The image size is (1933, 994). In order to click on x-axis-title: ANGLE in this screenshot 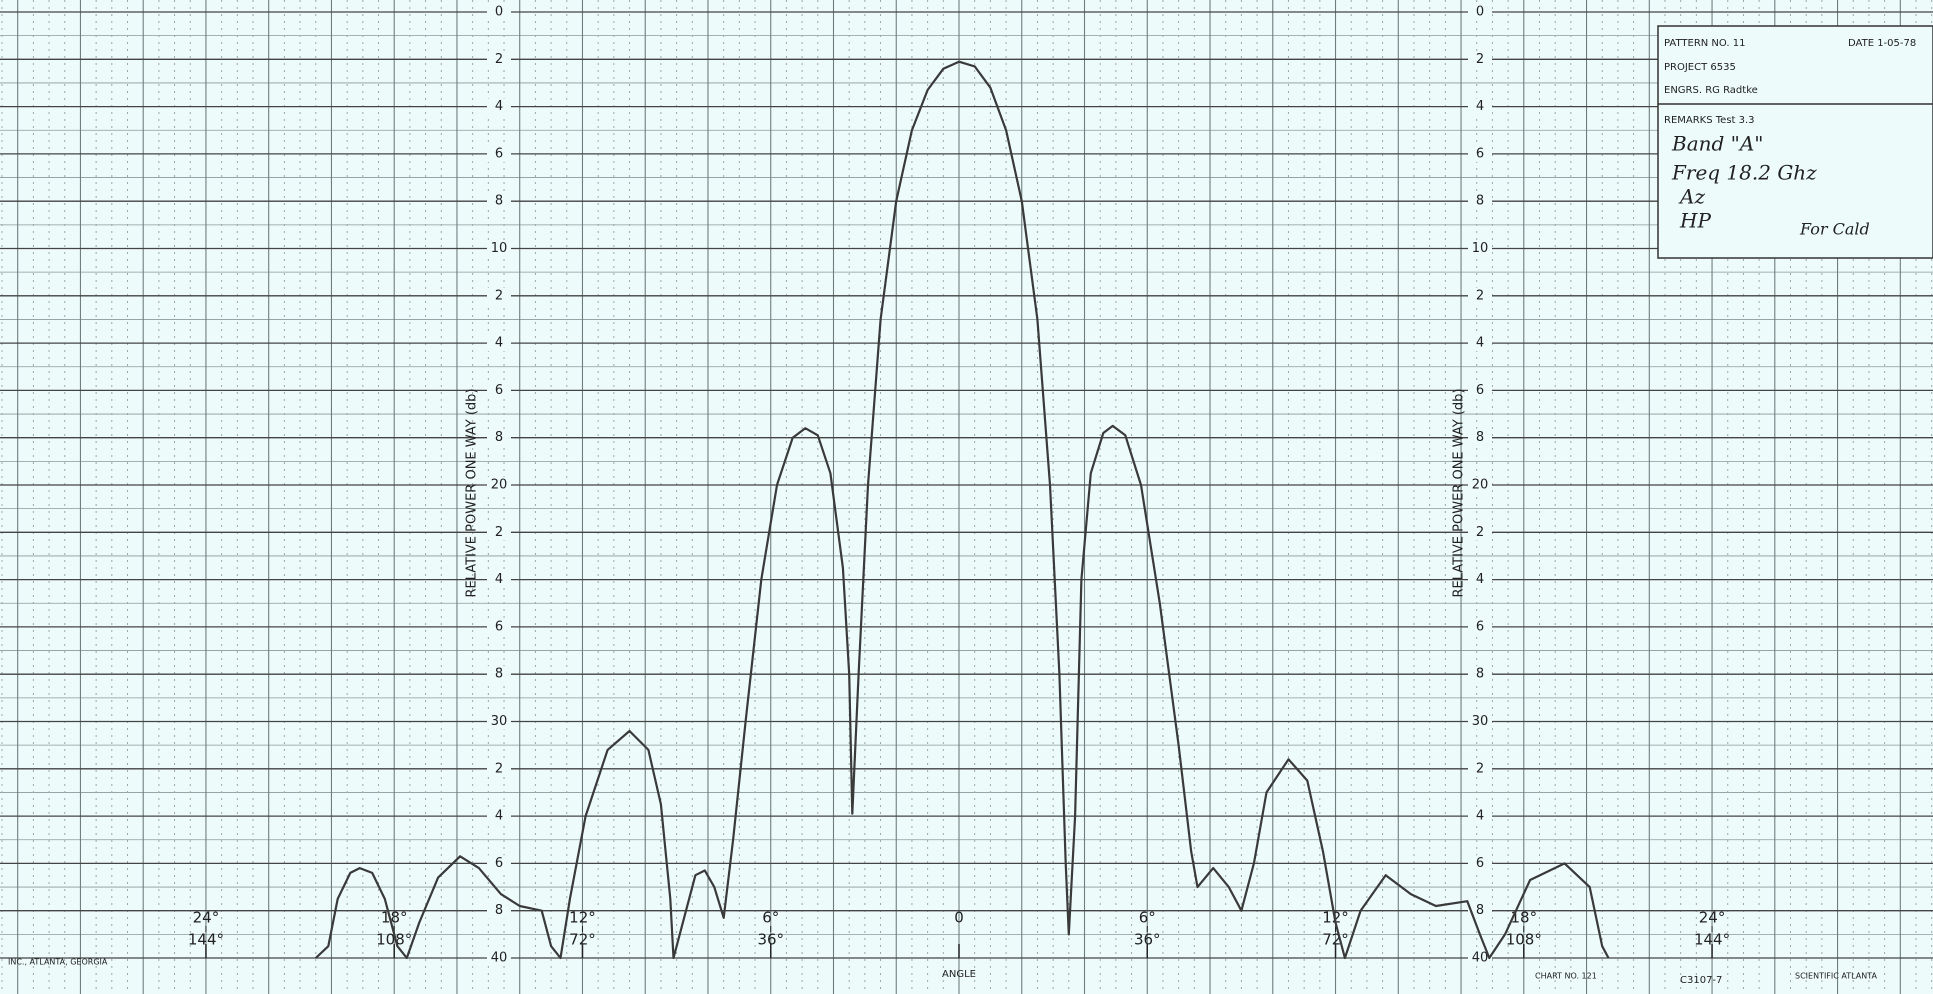, I will do `click(959, 974)`.